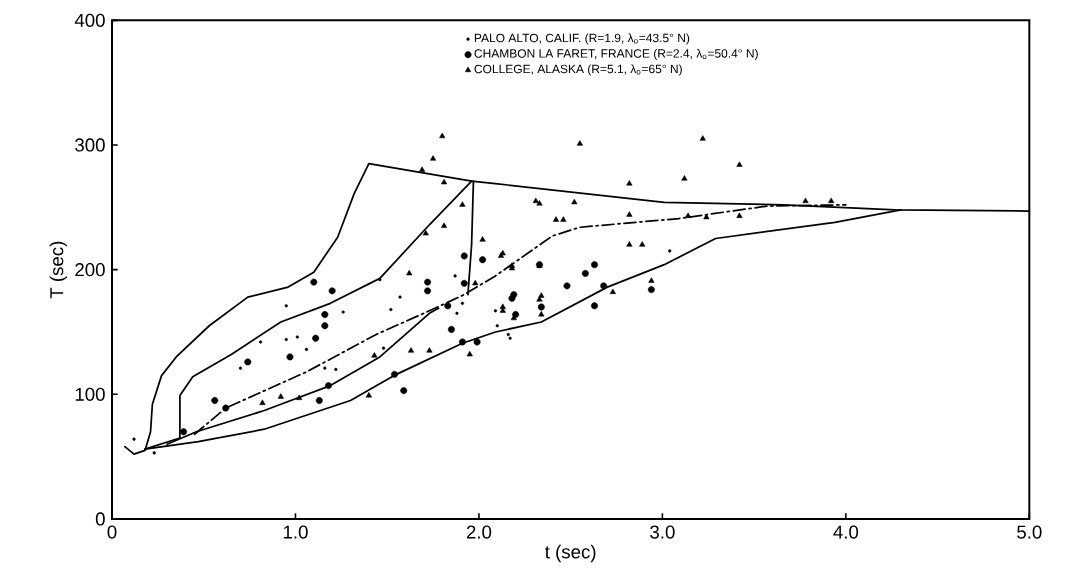 The width and height of the screenshot is (1065, 575). What do you see at coordinates (578, 70) in the screenshot?
I see `legend-label: COLLEGE, ALASKA (R=5.1, λ$_{o}$=65° N)` at bounding box center [578, 70].